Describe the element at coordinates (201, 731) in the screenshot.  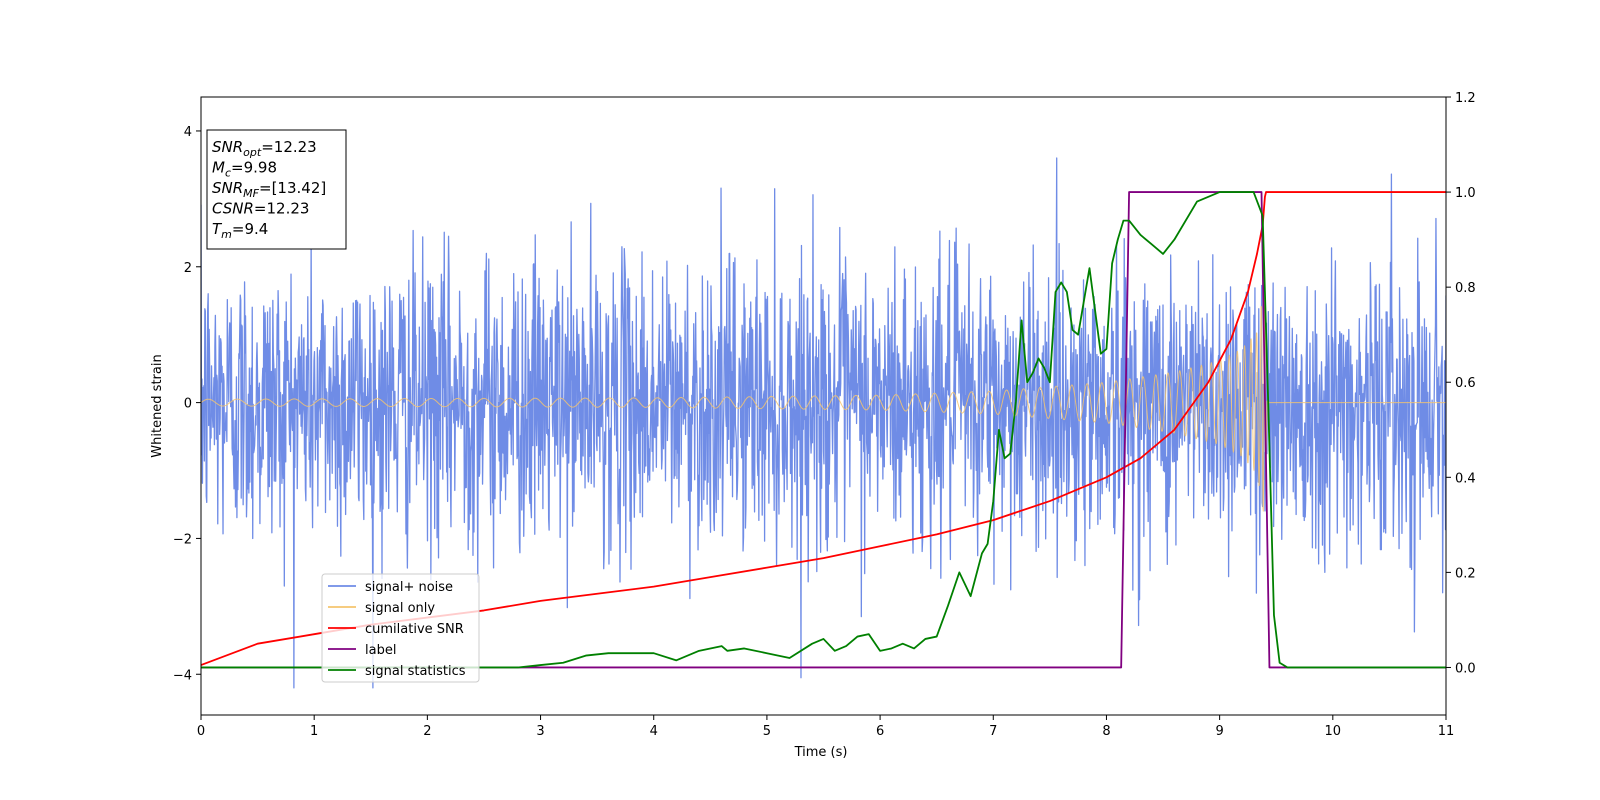
I see `x-tick-label: 0` at that location.